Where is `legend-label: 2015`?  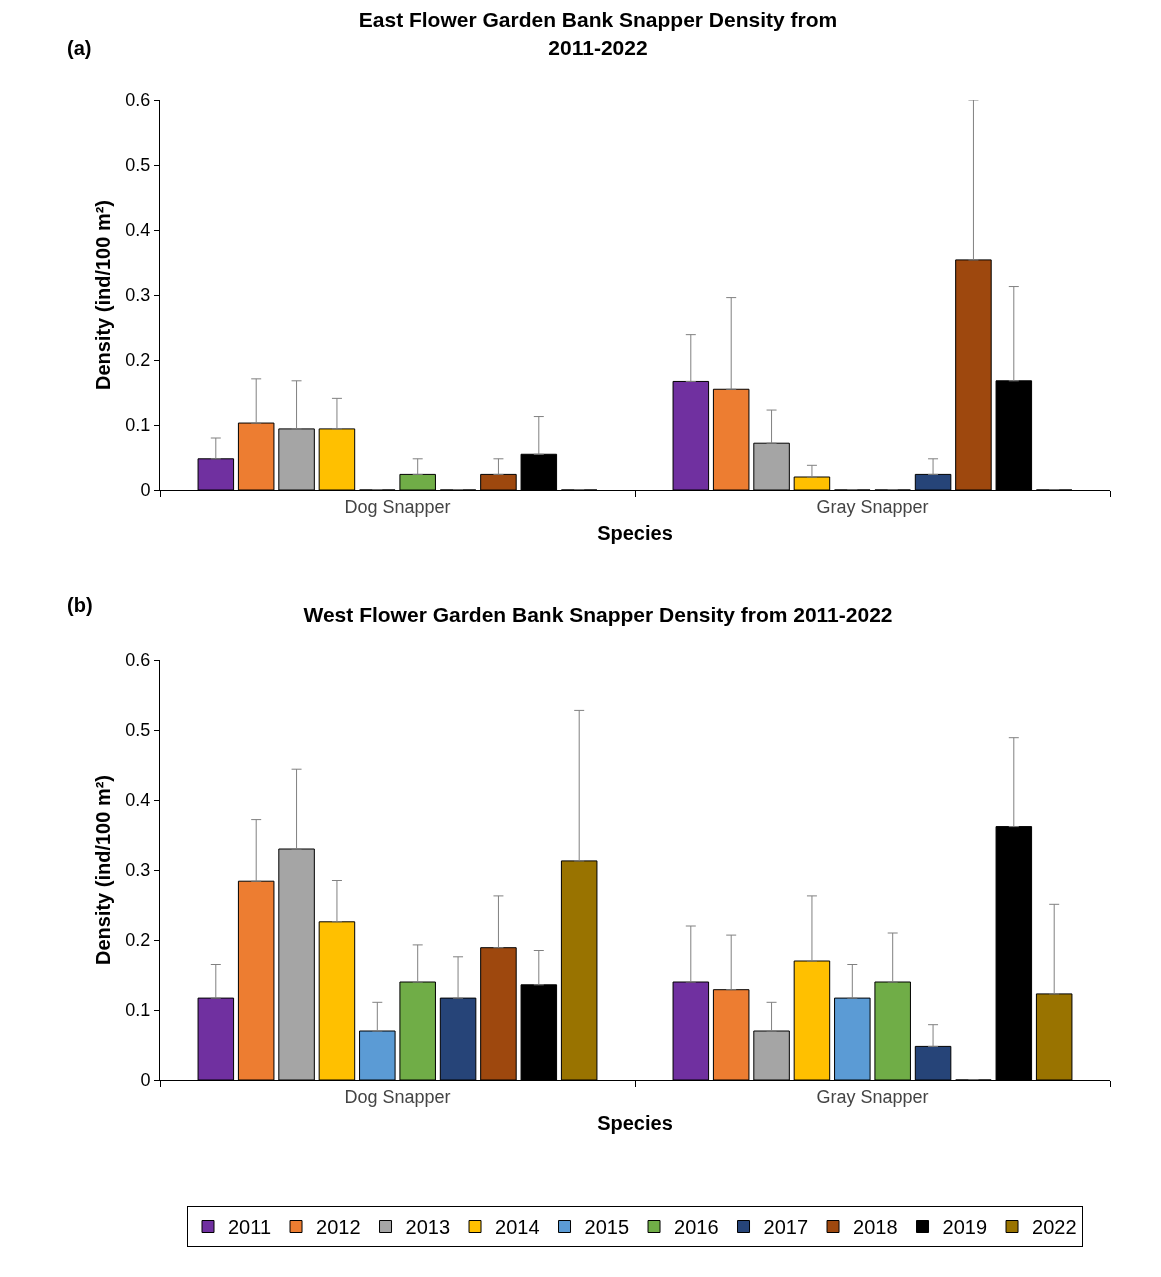
legend-label: 2015 is located at coordinates (607, 1227).